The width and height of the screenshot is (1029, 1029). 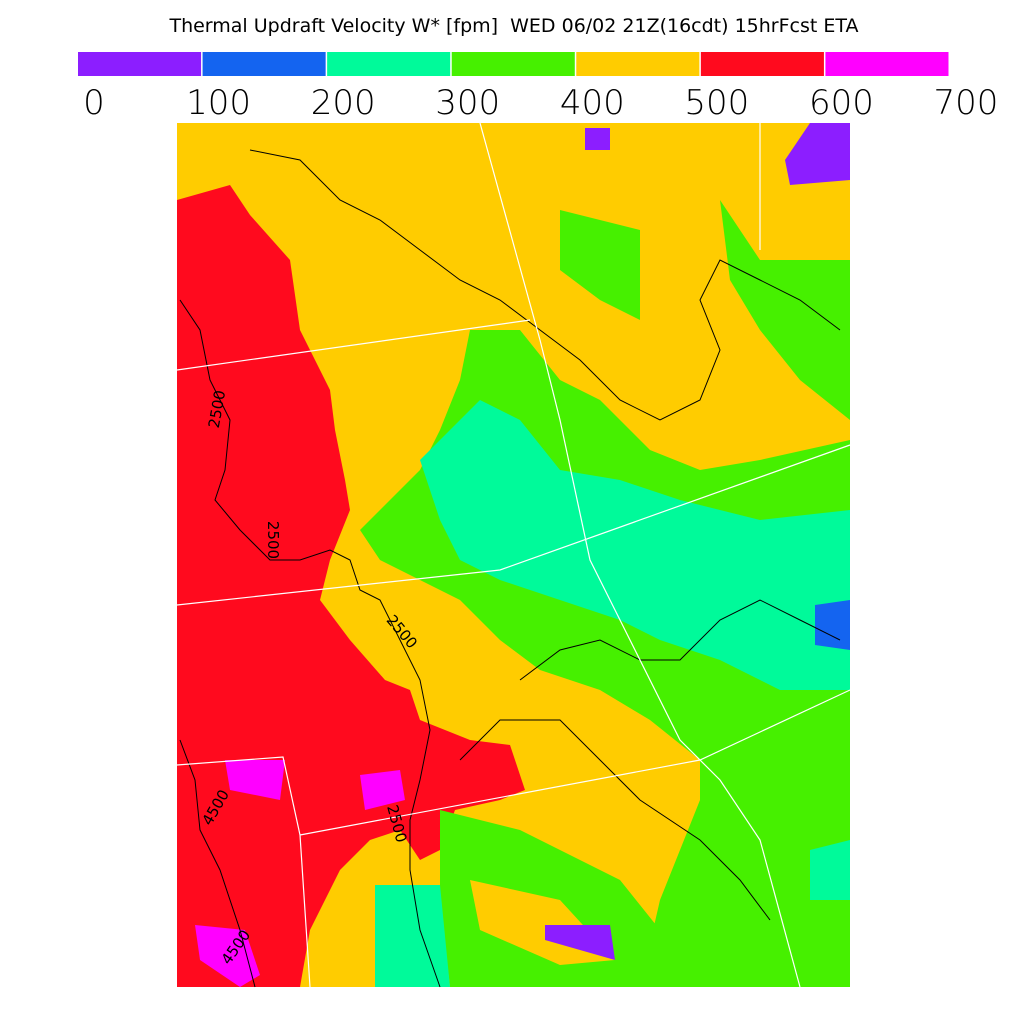 I want to click on legend-label: 0, so click(x=94, y=103).